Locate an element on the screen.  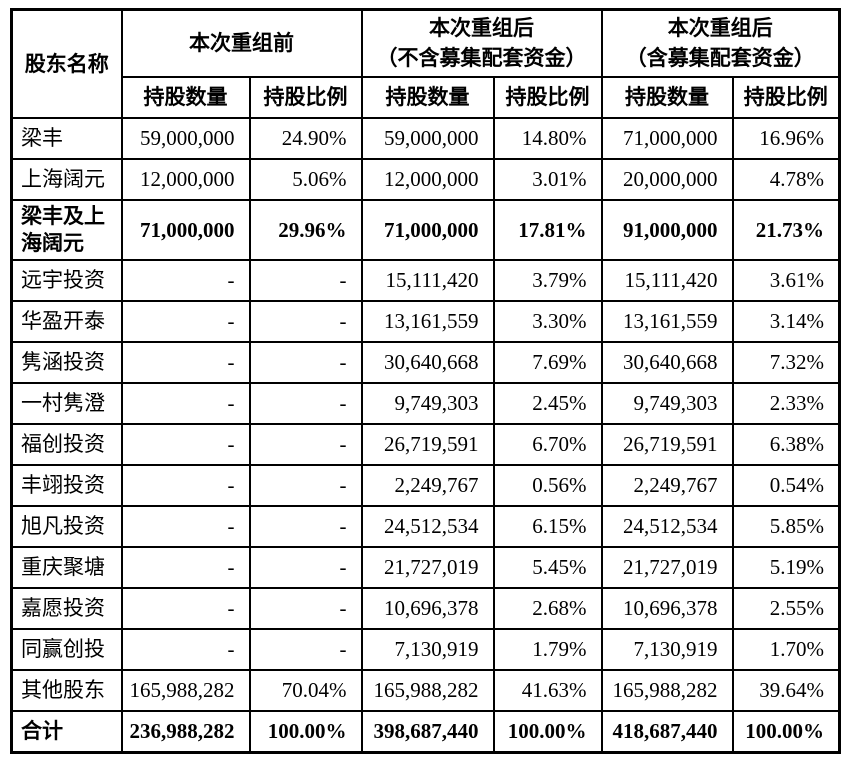
header-group-after-incl-line2: （含募集配套资金） is located at coordinates (720, 58).